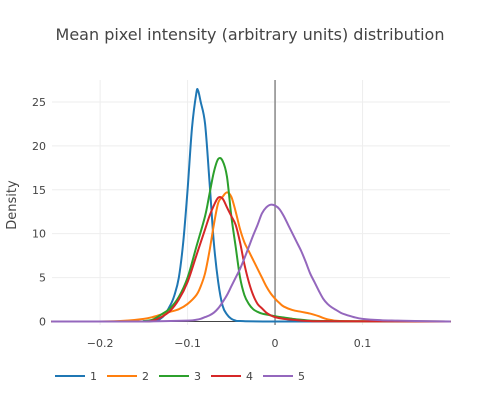  What do you see at coordinates (12, 205) in the screenshot?
I see `y-axis-label: Density` at bounding box center [12, 205].